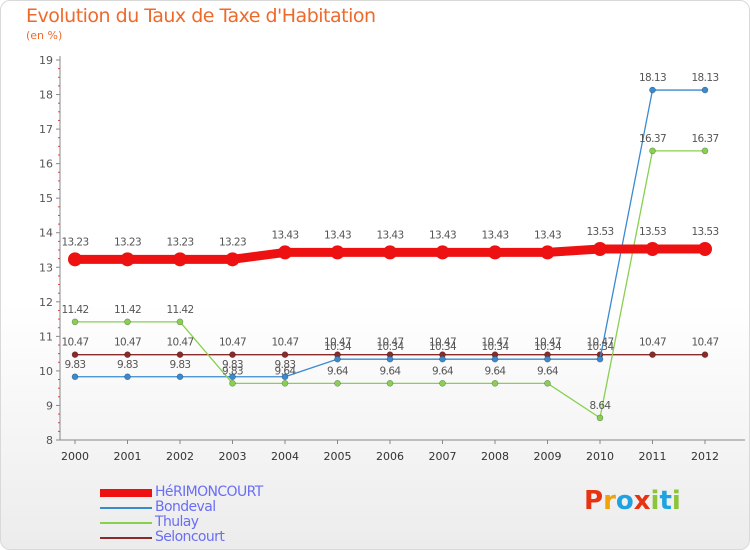  What do you see at coordinates (209, 492) in the screenshot?
I see `legend-label: HéRIMONCOURT` at bounding box center [209, 492].